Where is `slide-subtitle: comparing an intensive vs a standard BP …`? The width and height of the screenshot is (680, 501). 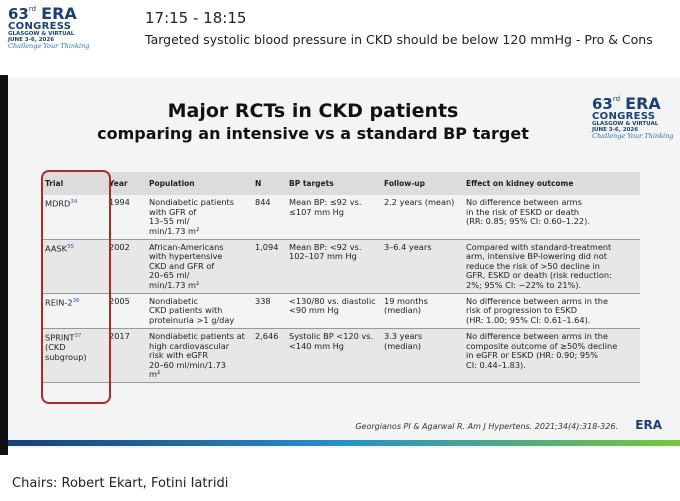 slide-subtitle: comparing an intensive vs a standard BP … is located at coordinates (313, 133).